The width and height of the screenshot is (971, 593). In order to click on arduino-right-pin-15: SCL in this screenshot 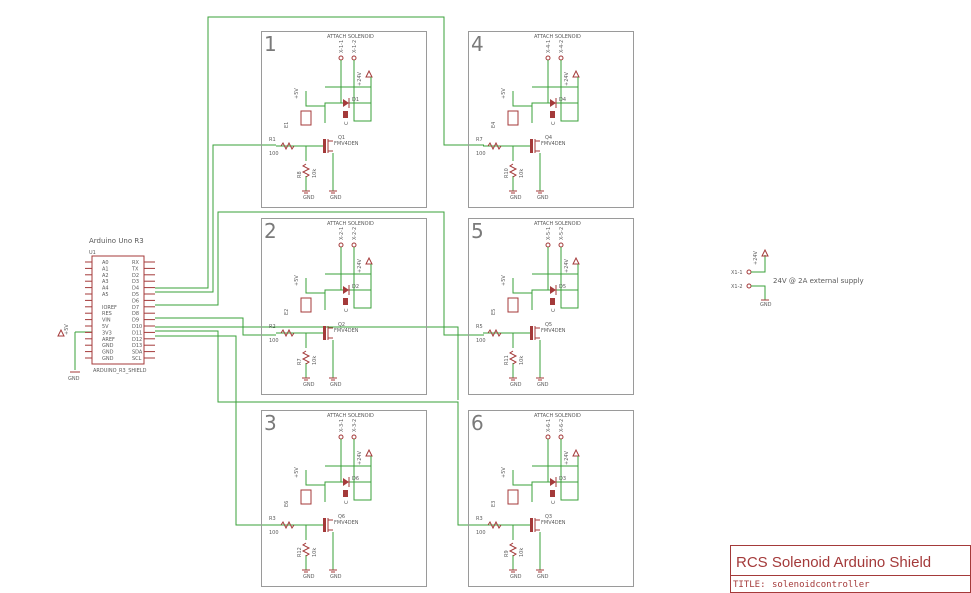, I will do `click(137, 359)`.